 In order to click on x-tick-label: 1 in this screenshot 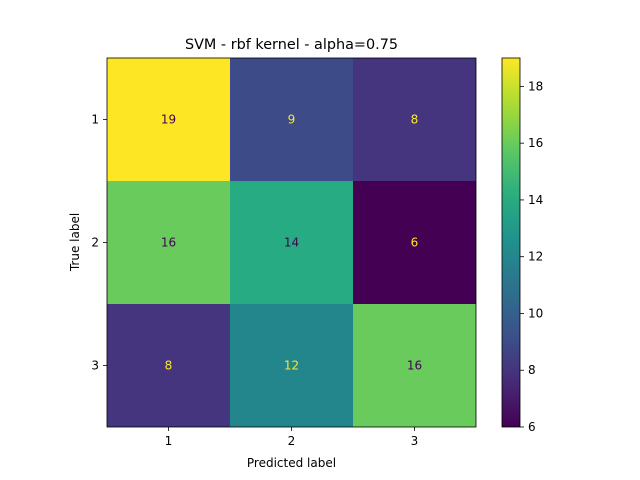, I will do `click(169, 441)`.